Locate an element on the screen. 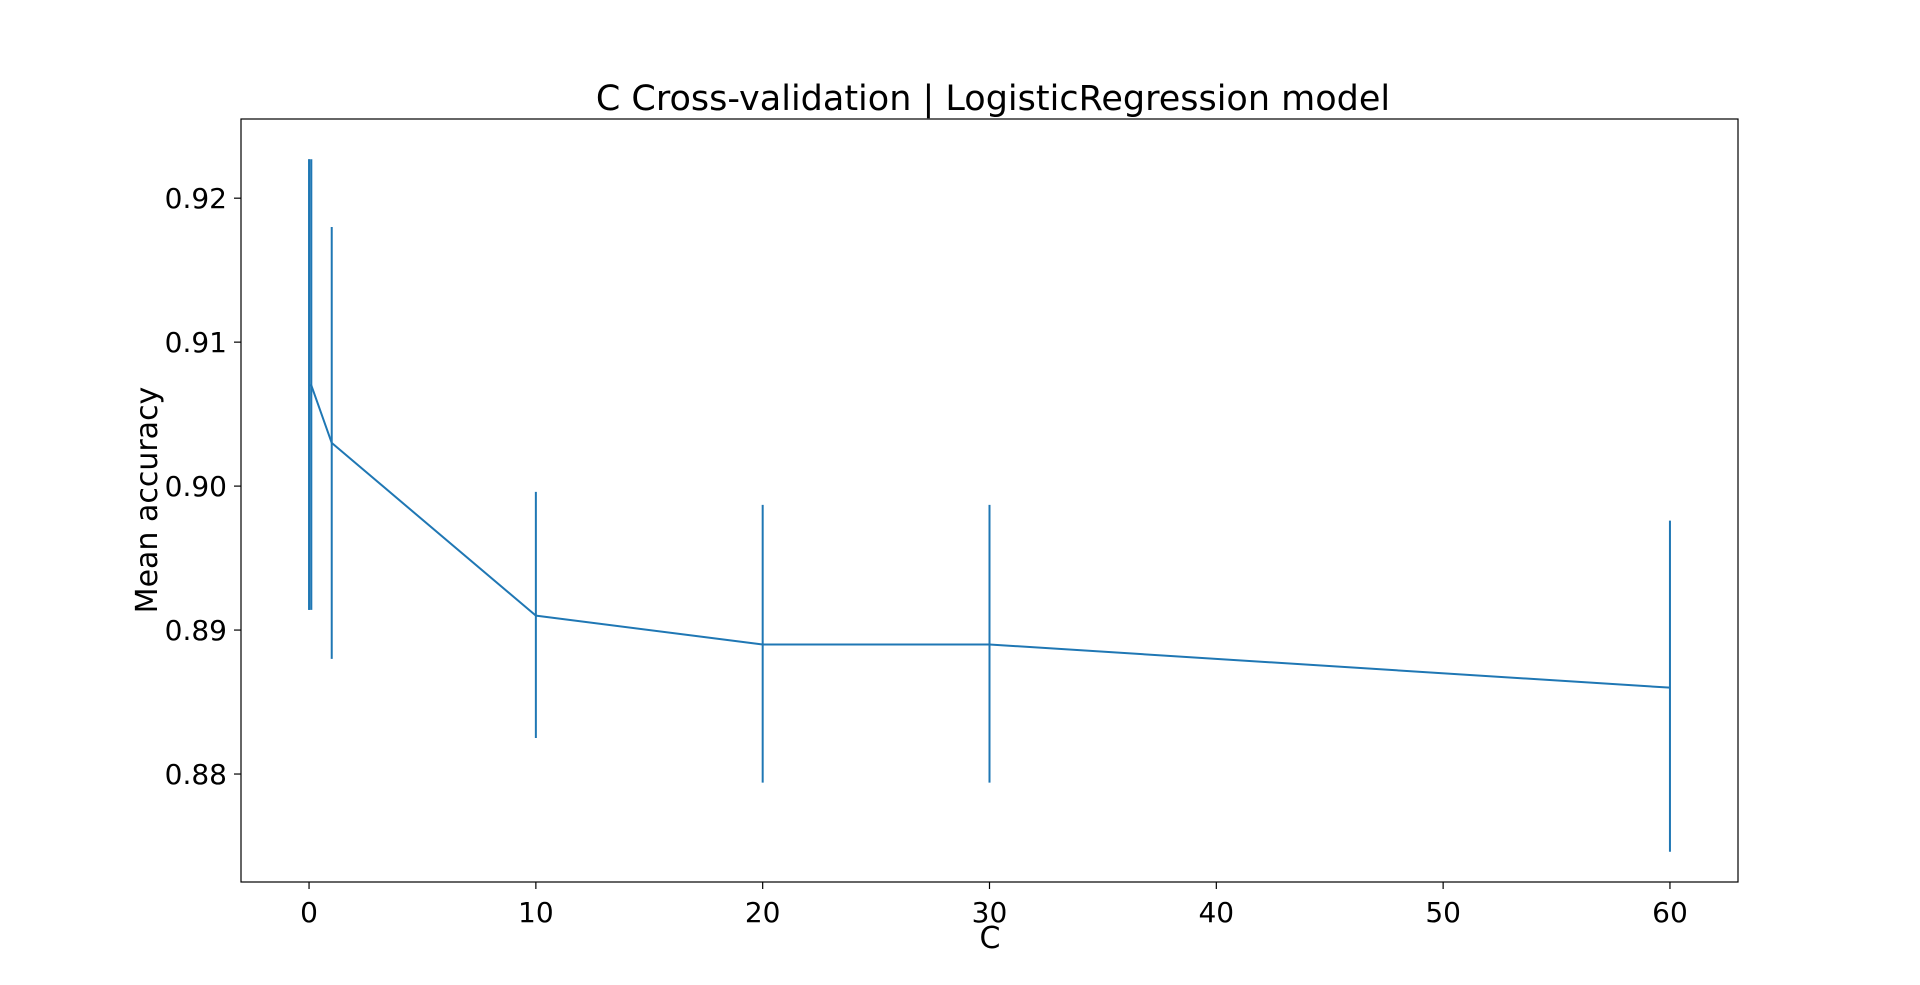 The height and width of the screenshot is (985, 1920). y-axis: 0.88 0.89 0.90 0.91 0.92 is located at coordinates (203, 486).